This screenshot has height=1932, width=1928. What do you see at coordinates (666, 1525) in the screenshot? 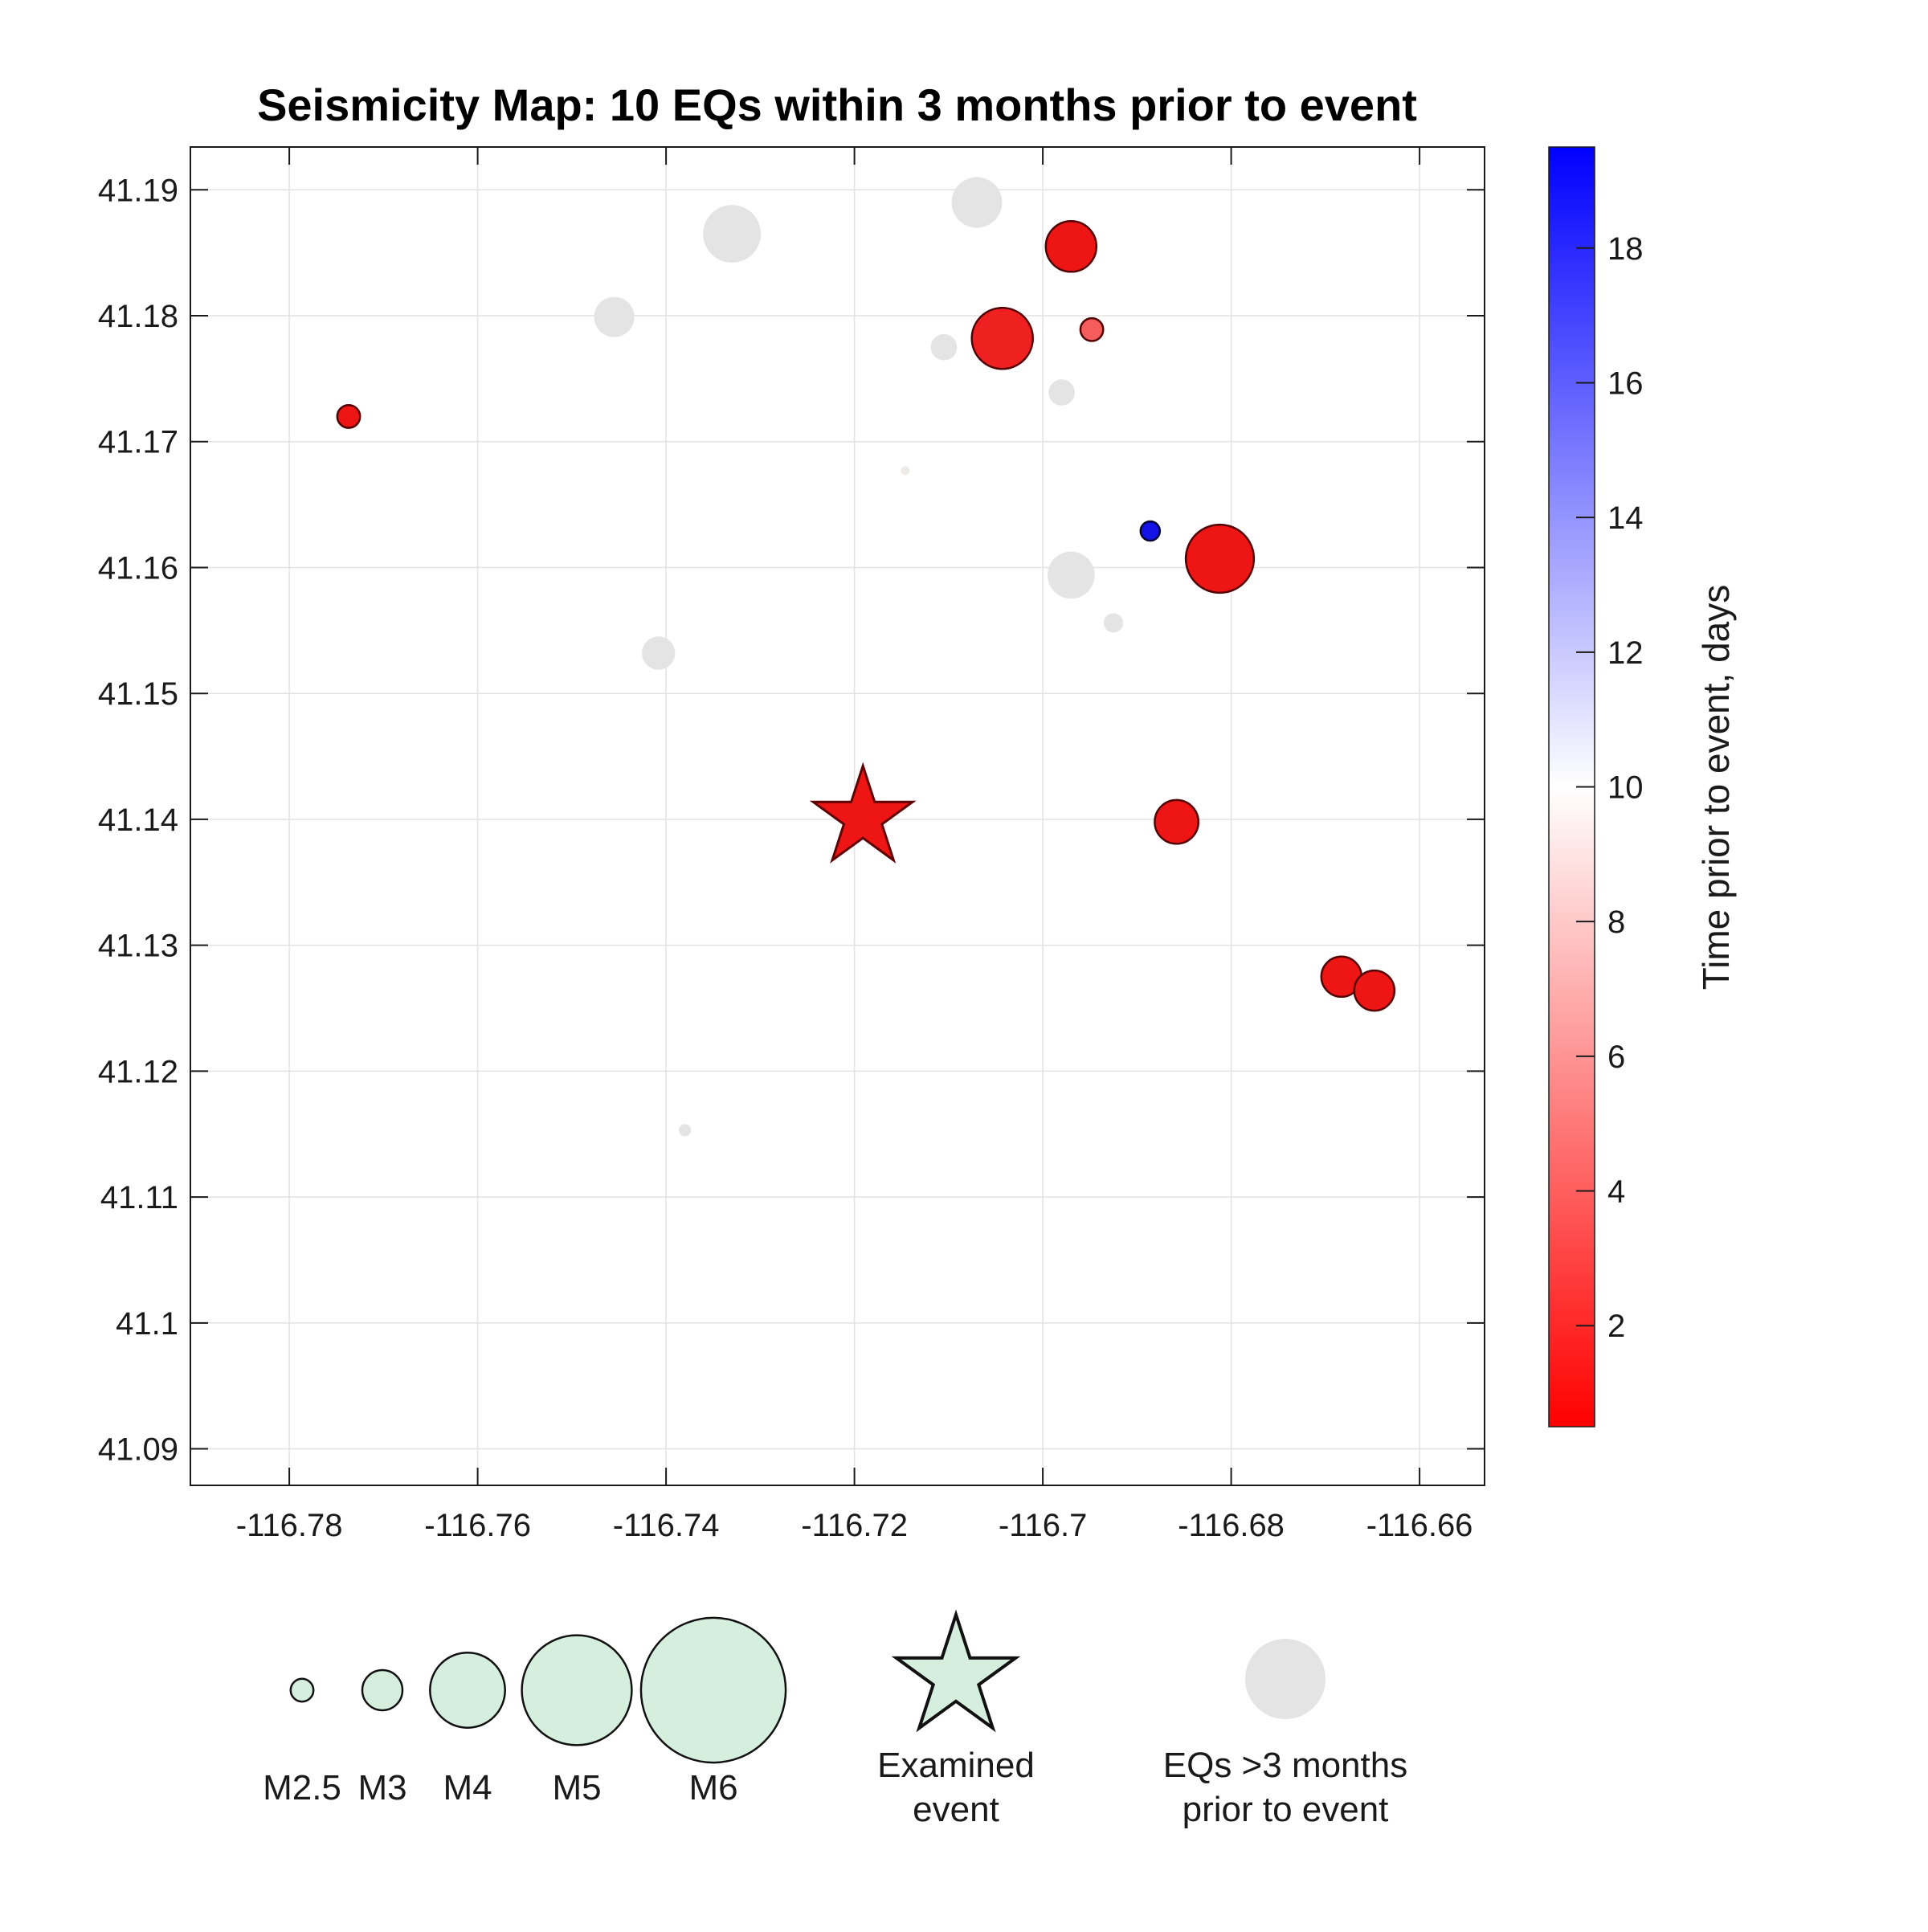
I see `x-tick-label: -116.74` at bounding box center [666, 1525].